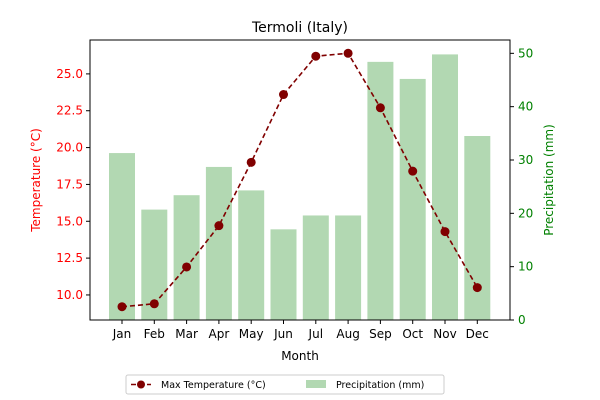  Describe the element at coordinates (283, 274) in the screenshot. I see `precipitation-bar-jun` at that location.